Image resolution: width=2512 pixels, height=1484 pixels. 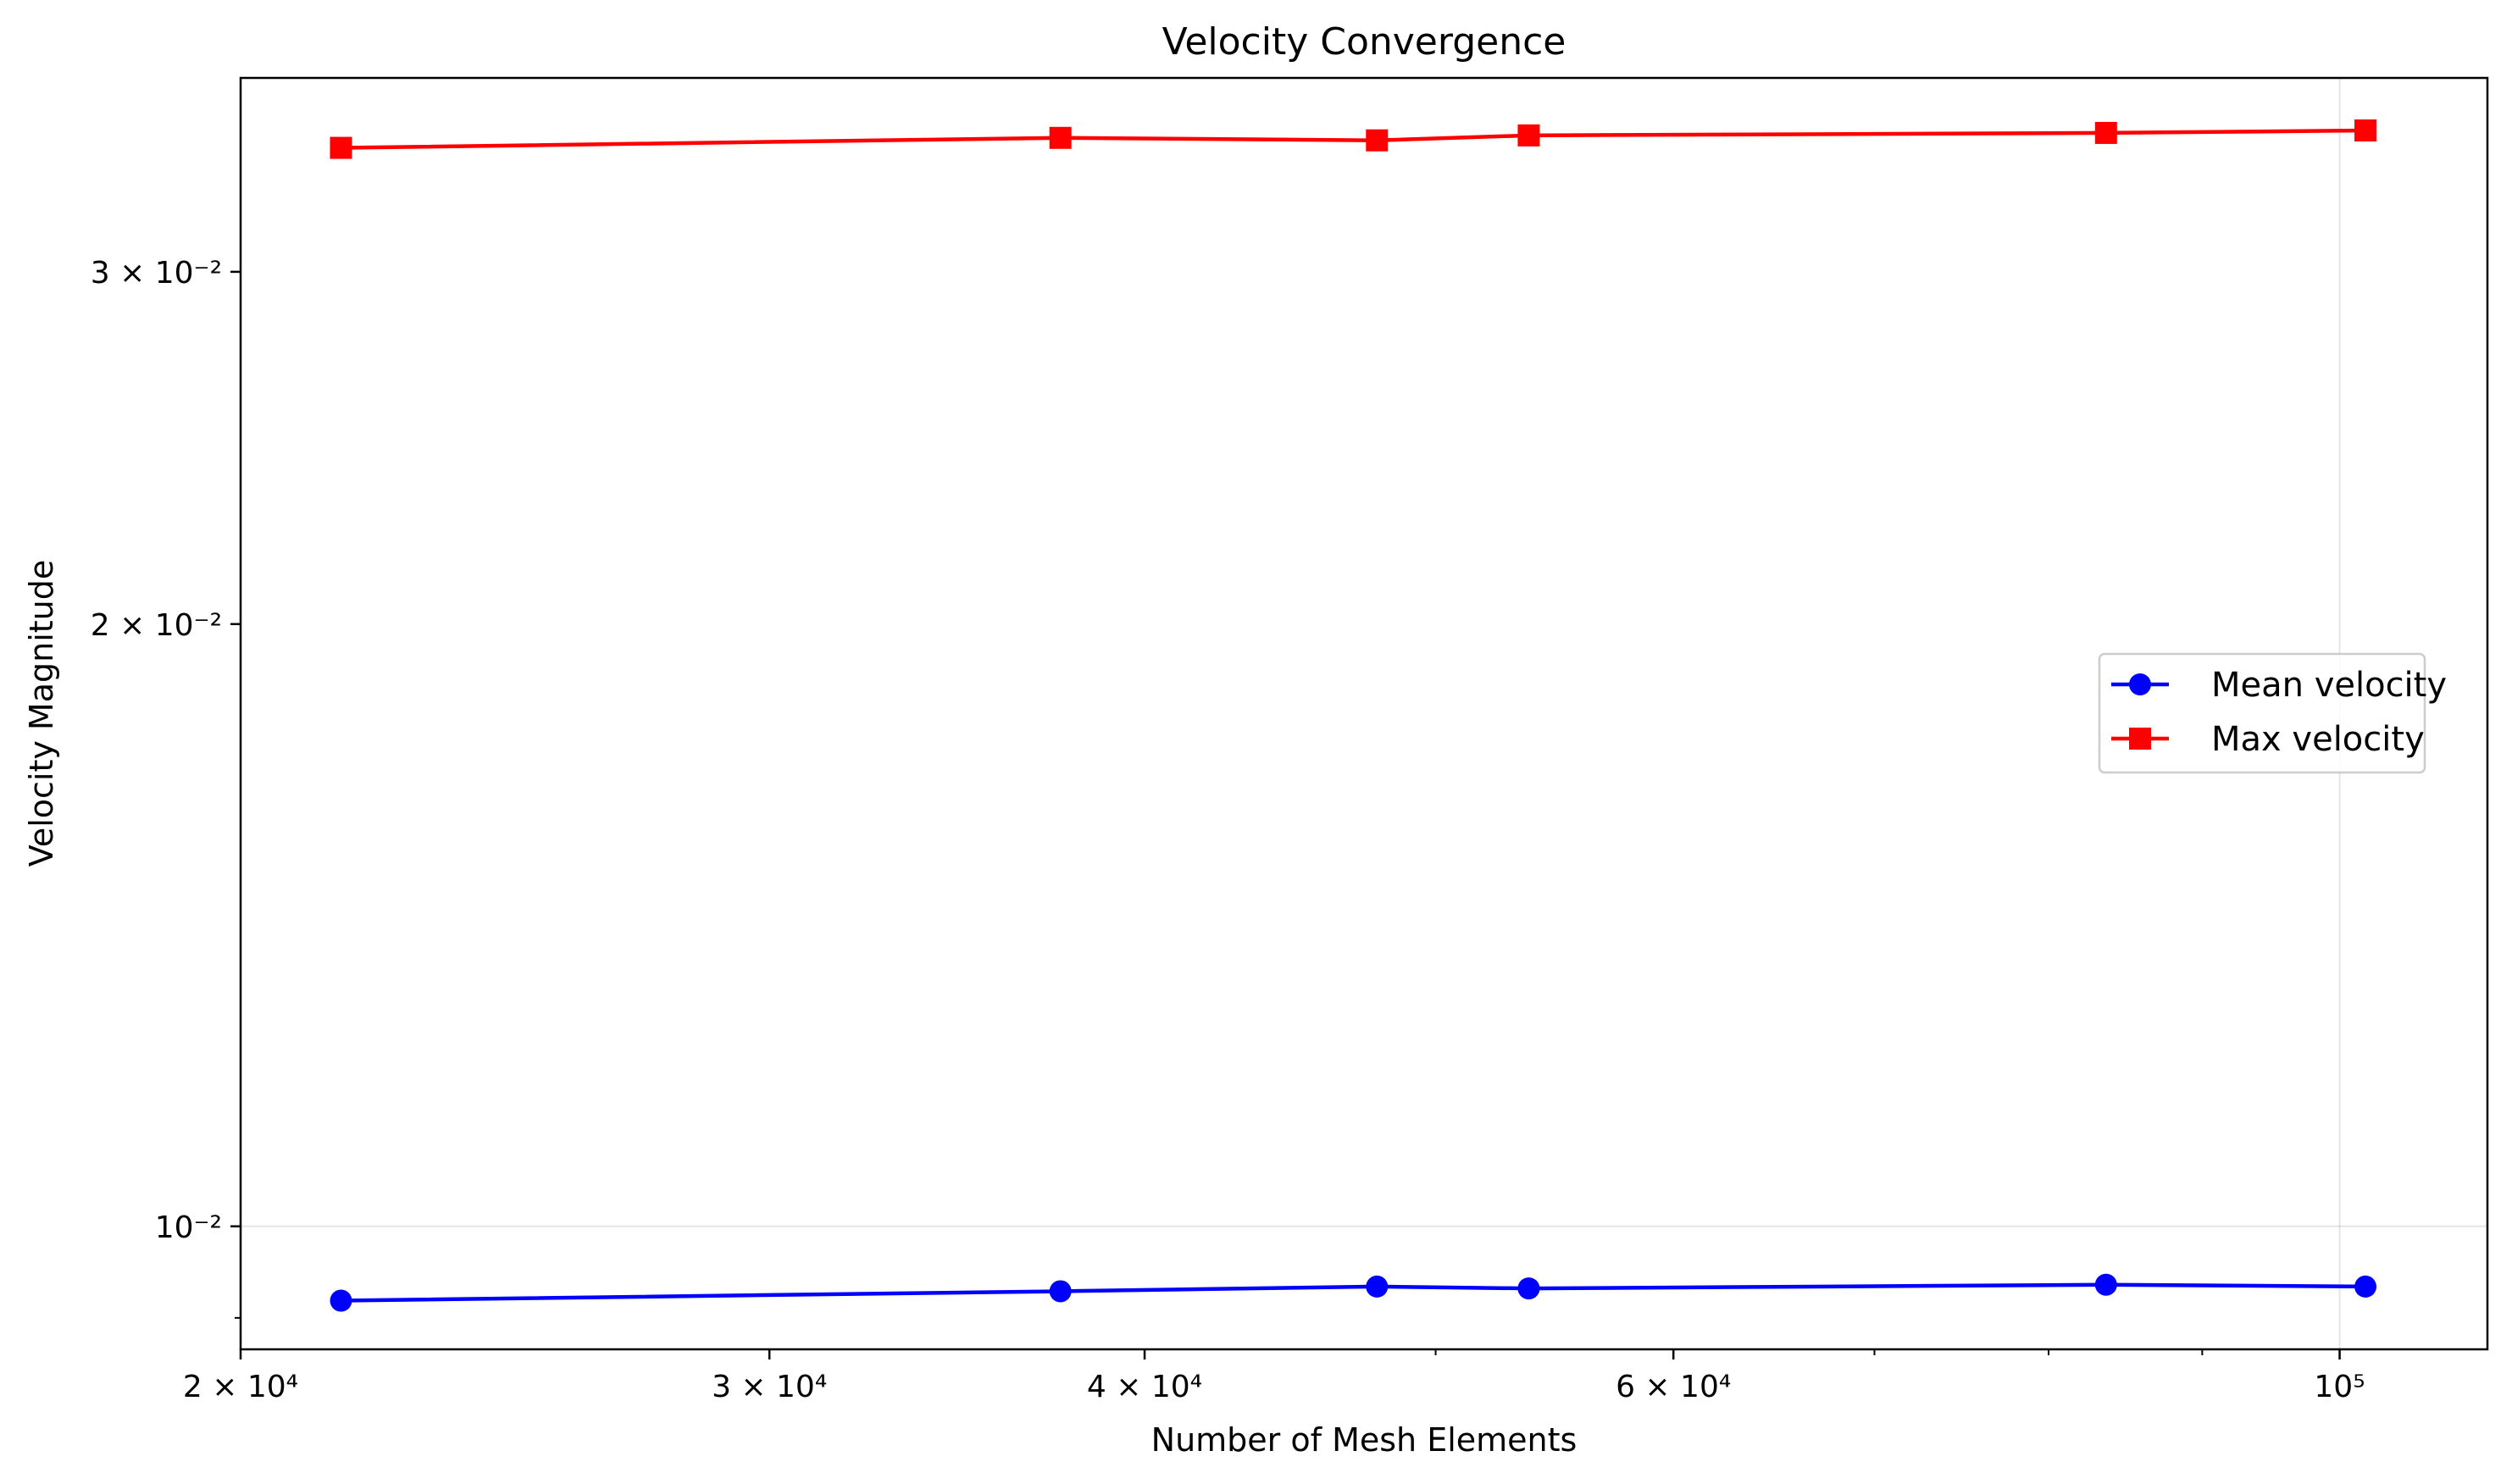 I want to click on series-line-max-velocity, so click(x=1353, y=139).